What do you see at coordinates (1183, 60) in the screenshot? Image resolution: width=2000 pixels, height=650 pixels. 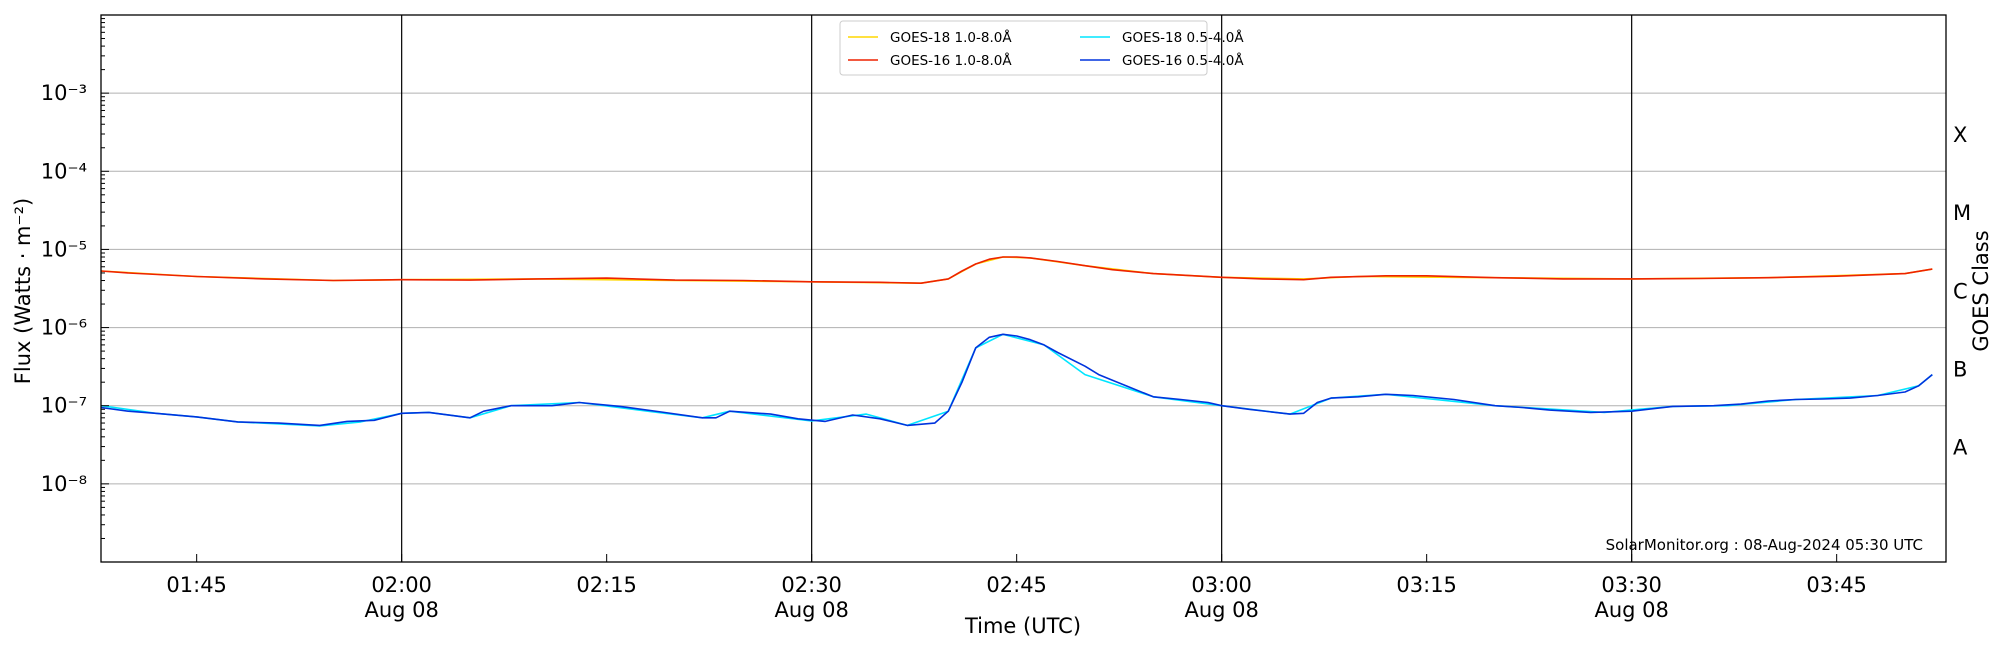 I see `legend-label: GOES-16 0.5-4.0Å` at bounding box center [1183, 60].